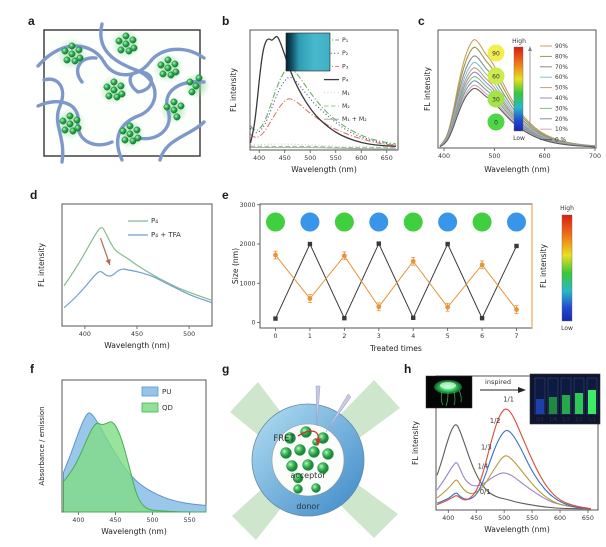 The height and width of the screenshot is (547, 606). I want to click on series-P₄, so click(138, 264).